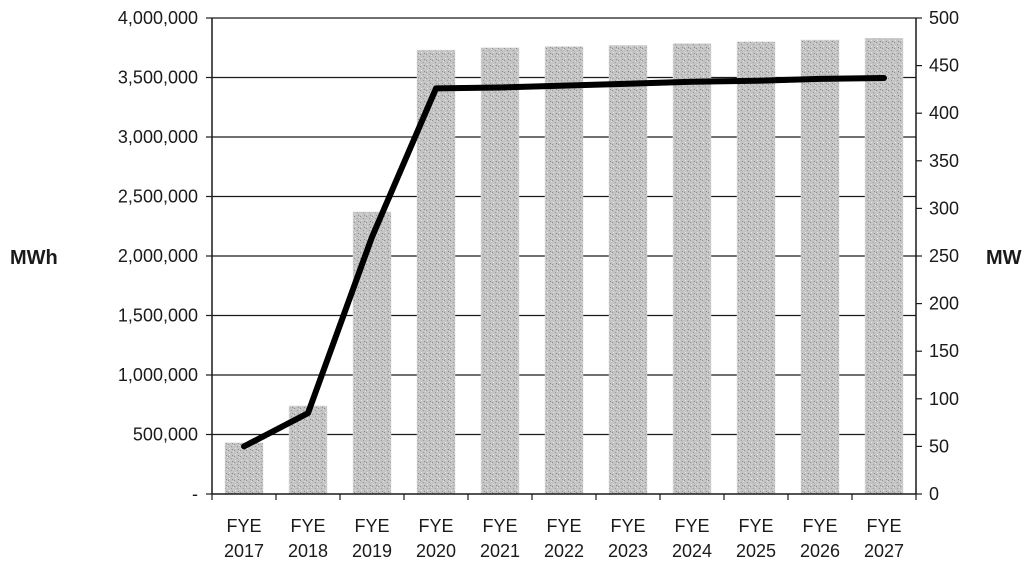 Image resolution: width=1034 pixels, height=568 pixels. What do you see at coordinates (692, 551) in the screenshot?
I see `x-tick-label: 2024` at bounding box center [692, 551].